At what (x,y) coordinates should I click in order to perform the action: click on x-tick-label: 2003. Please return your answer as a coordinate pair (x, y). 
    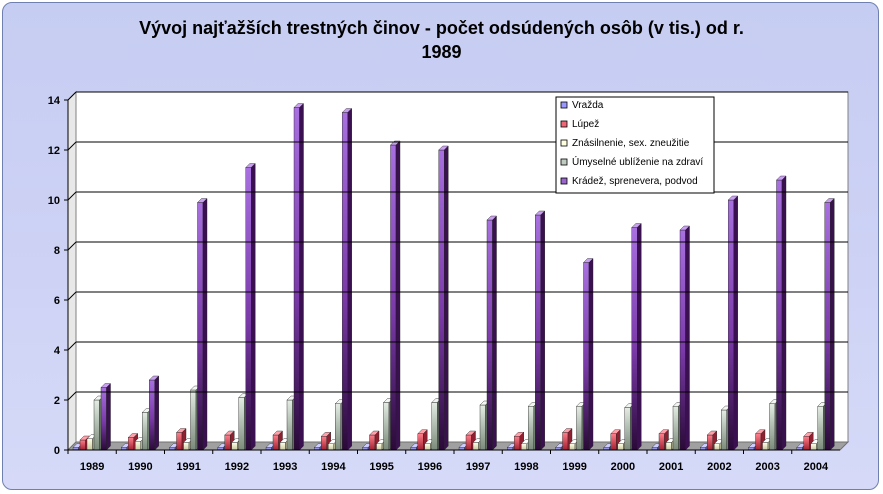
    Looking at the image, I should click on (767, 467).